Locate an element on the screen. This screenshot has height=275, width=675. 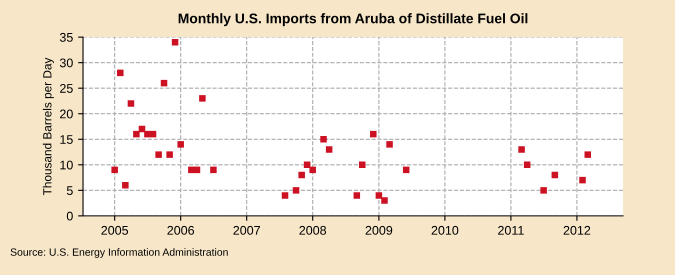
y-tick-label: 20 is located at coordinates (66, 114).